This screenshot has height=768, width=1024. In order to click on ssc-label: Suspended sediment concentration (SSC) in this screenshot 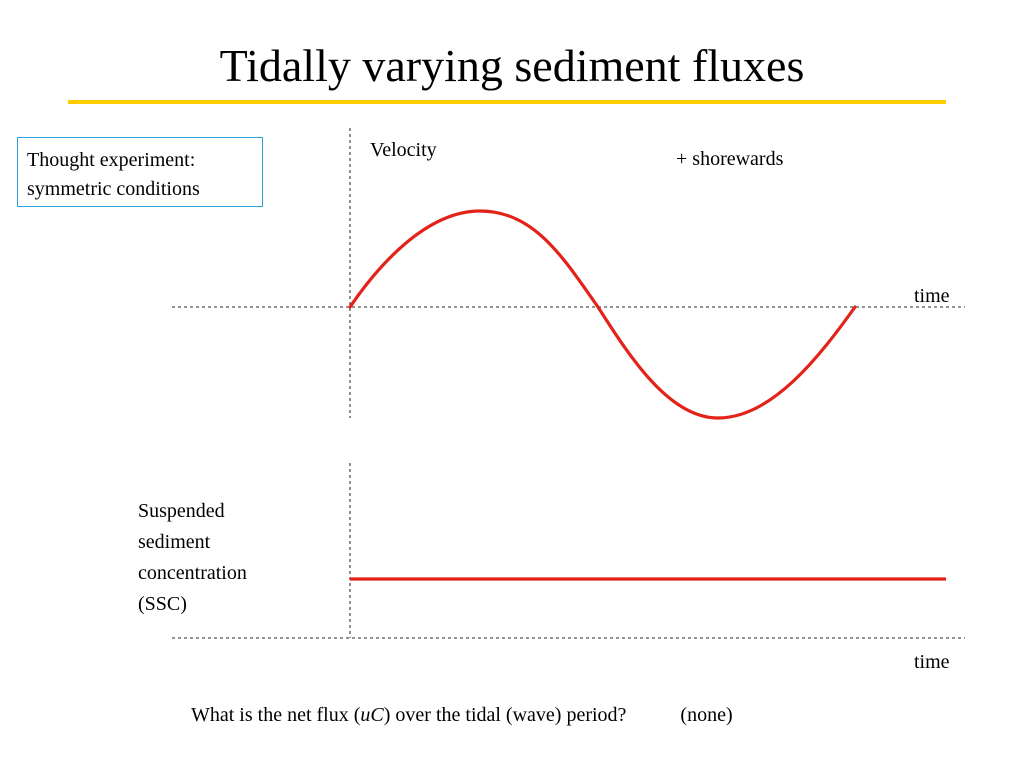, I will do `click(192, 558)`.